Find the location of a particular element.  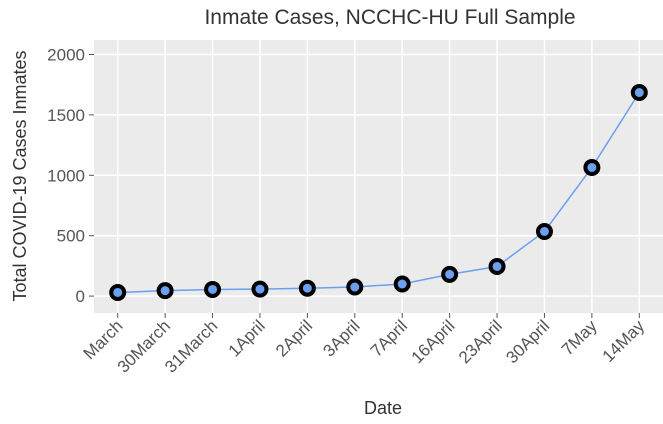

x-tick-label: 23April is located at coordinates (480, 341).